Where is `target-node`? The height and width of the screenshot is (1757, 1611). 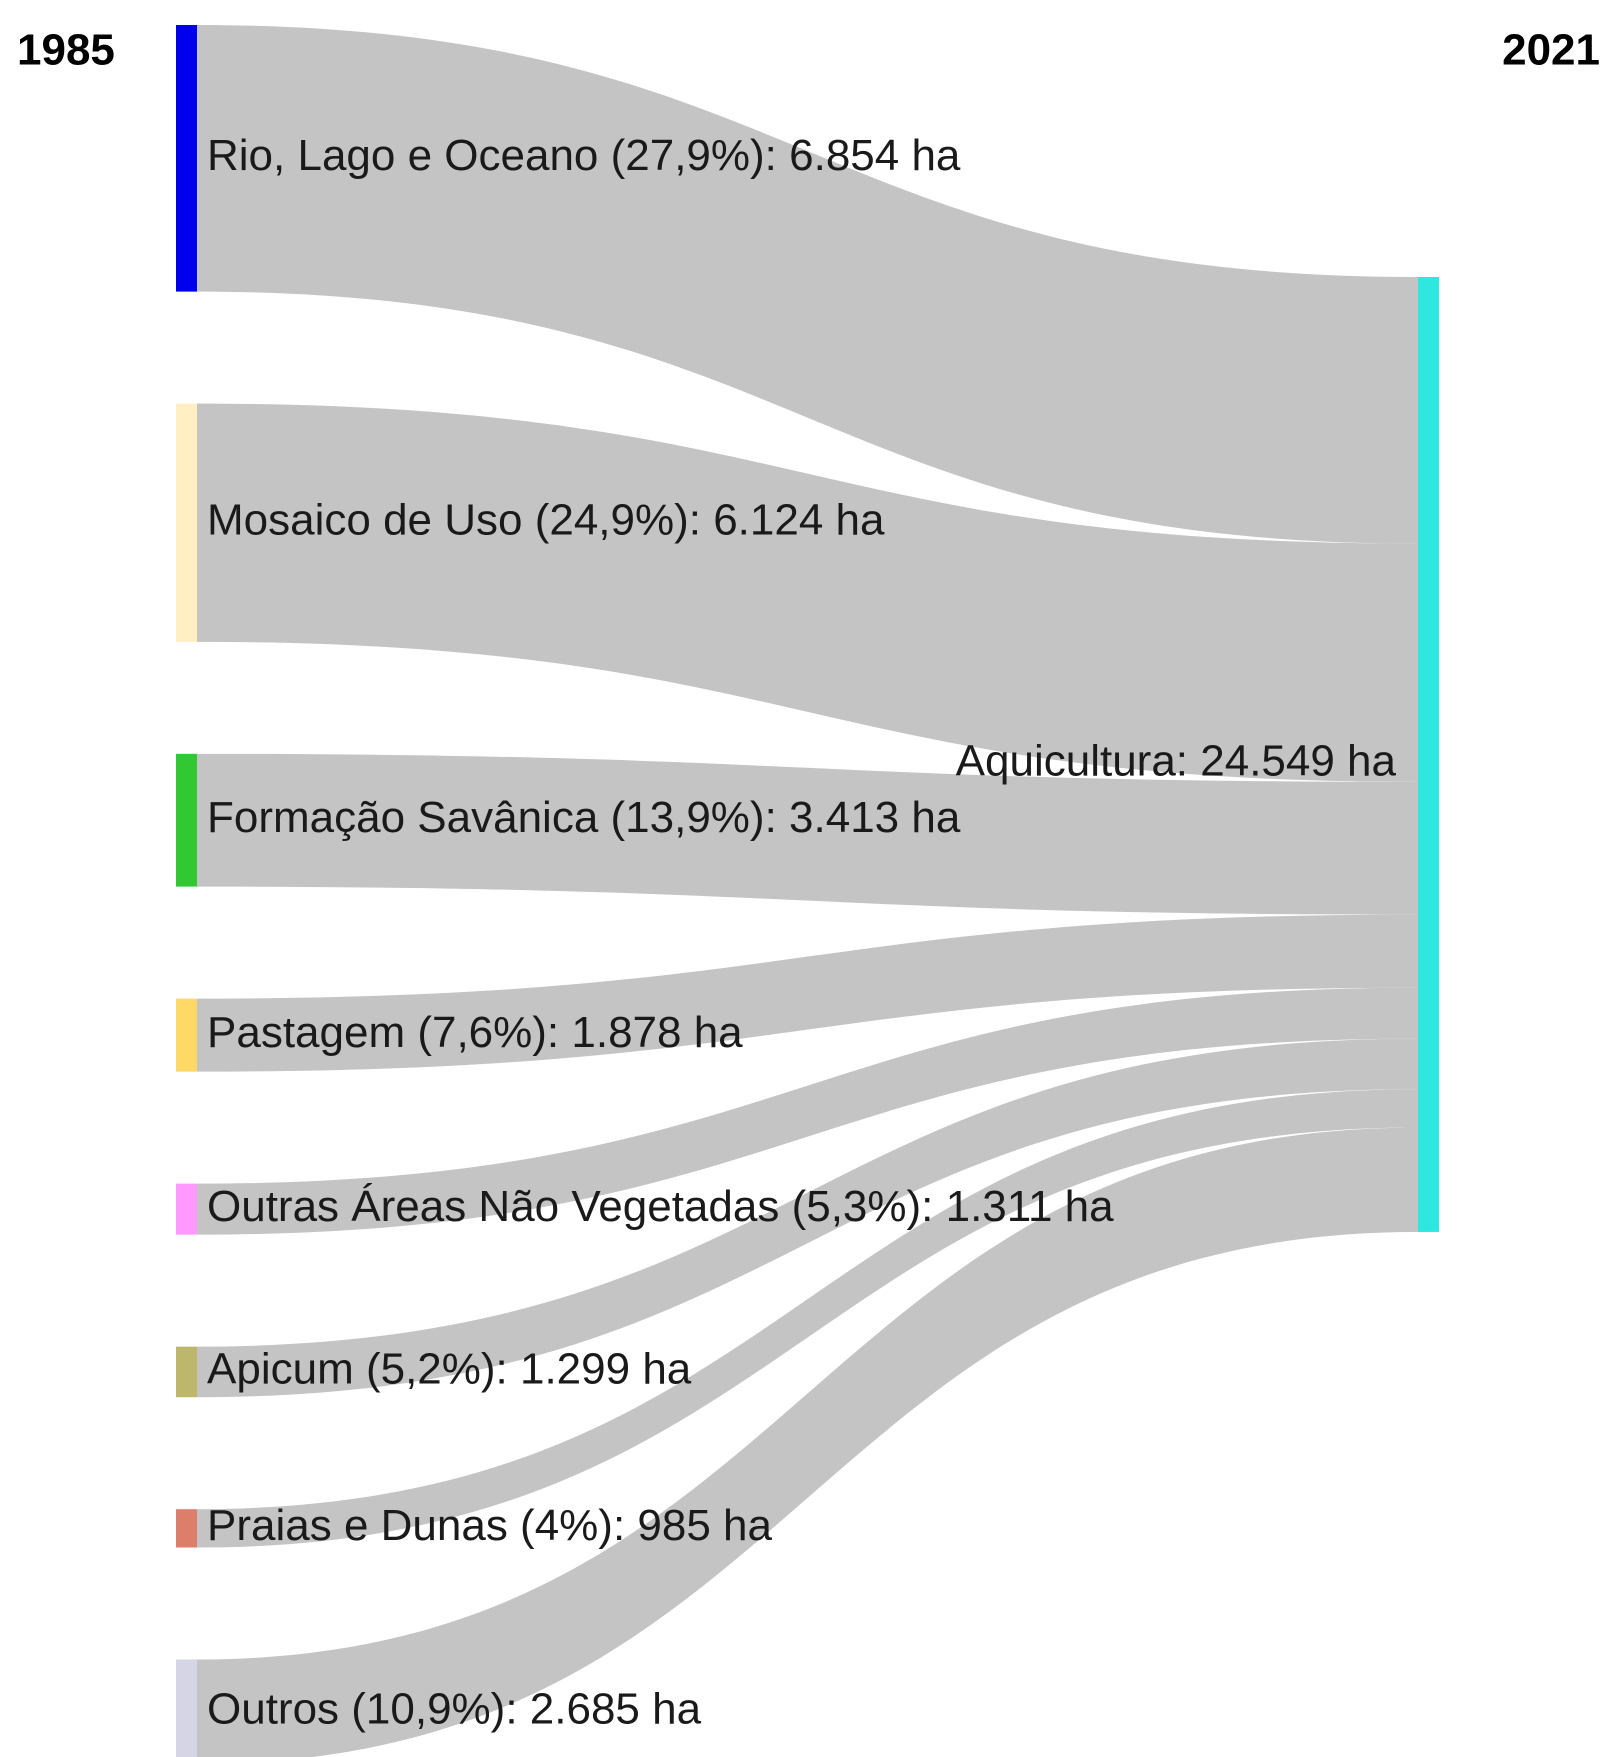 target-node is located at coordinates (1428, 754).